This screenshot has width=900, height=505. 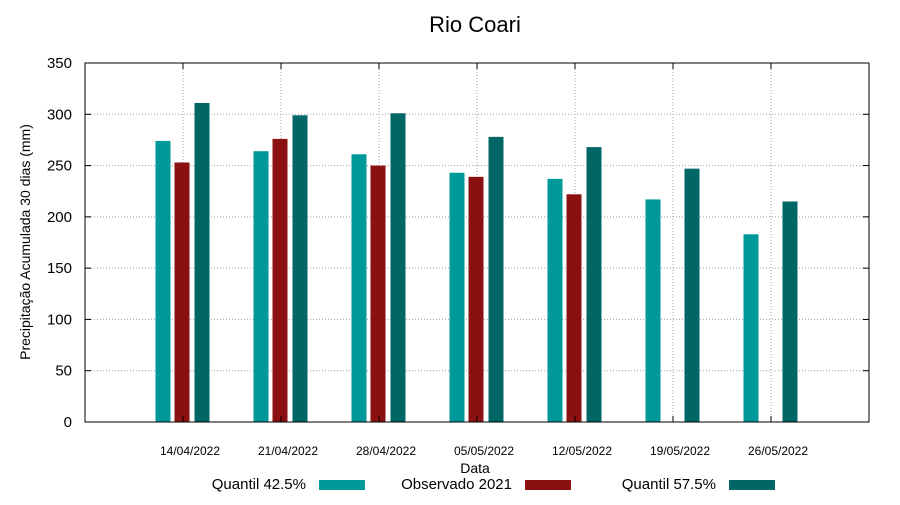 What do you see at coordinates (680, 451) in the screenshot?
I see `x-tick-label: 19/05/2022` at bounding box center [680, 451].